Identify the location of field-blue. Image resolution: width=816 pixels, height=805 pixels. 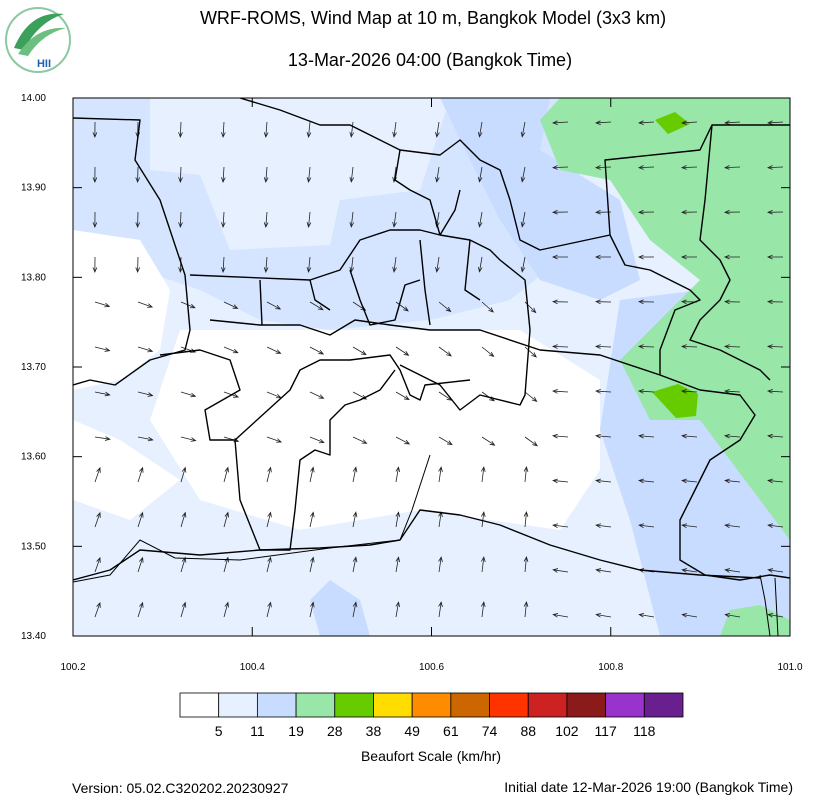
(340, 608).